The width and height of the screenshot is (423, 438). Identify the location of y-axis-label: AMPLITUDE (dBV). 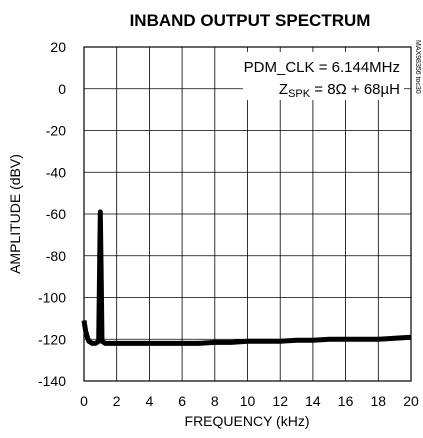
(15, 214).